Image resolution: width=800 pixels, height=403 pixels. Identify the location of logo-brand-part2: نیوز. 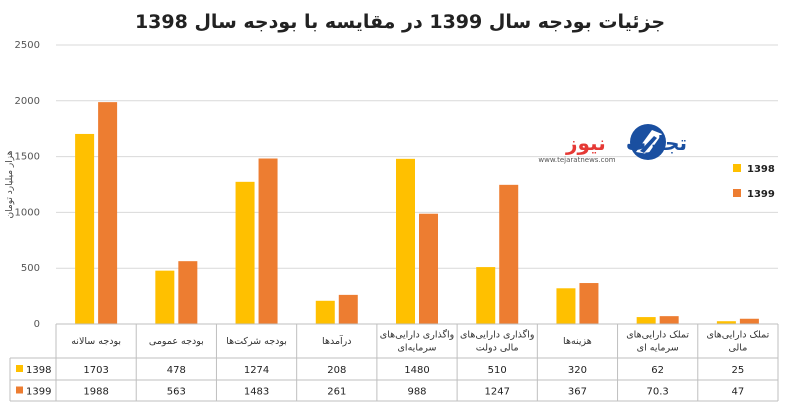
(585, 143).